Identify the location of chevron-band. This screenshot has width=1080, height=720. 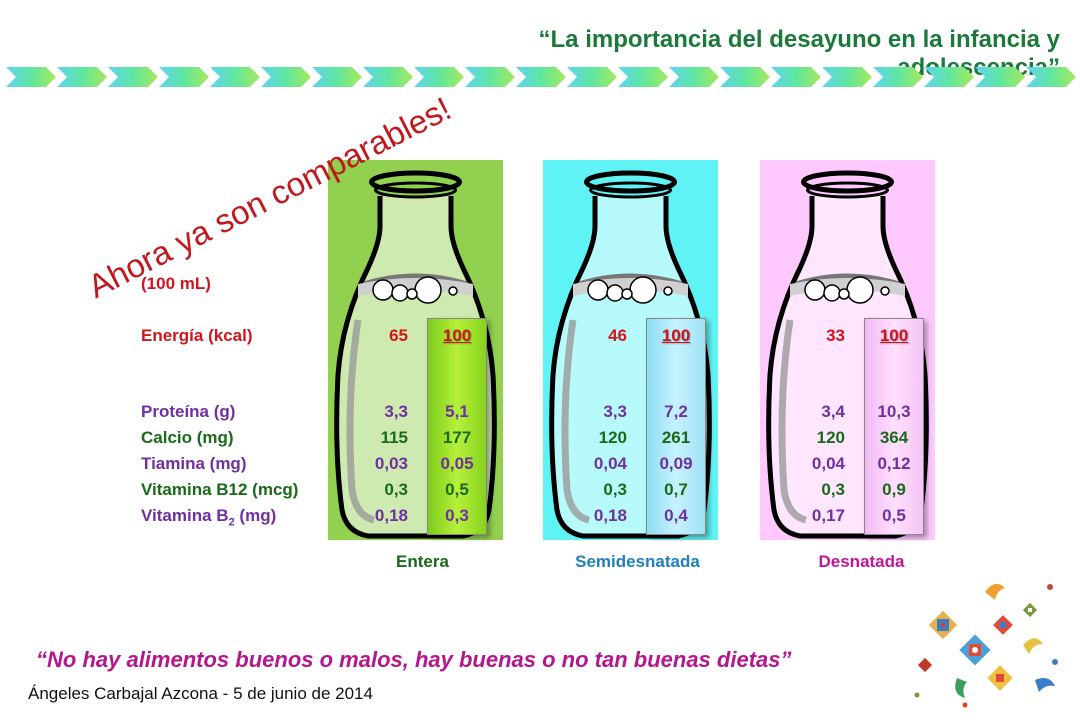
(541, 77).